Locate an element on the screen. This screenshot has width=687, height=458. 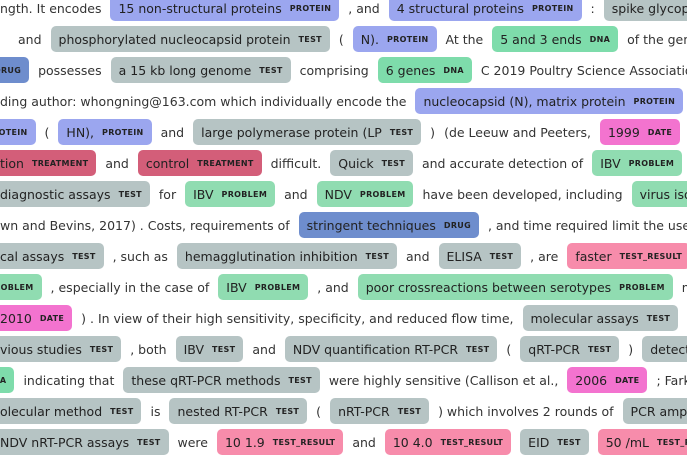
entity: N). PROTEIN is located at coordinates (394, 39).